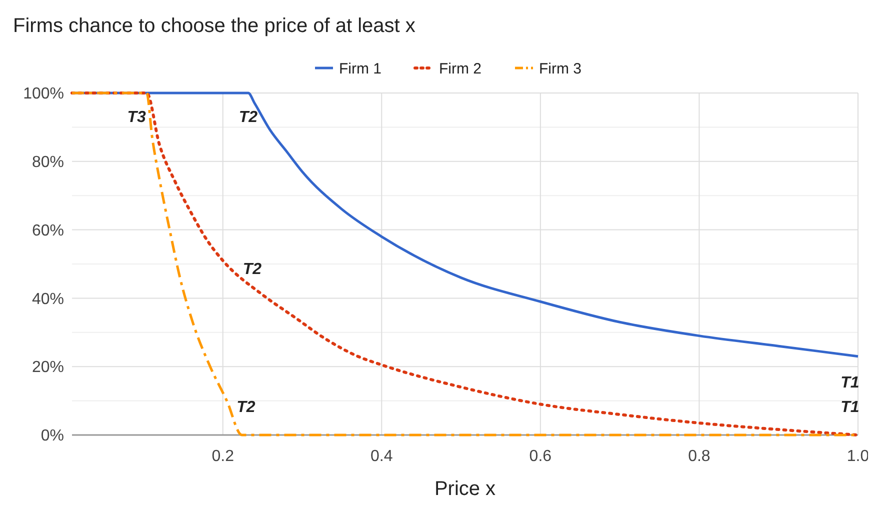 This screenshot has height=511, width=877. Describe the element at coordinates (360, 69) in the screenshot. I see `legend-label: Firm 1` at that location.